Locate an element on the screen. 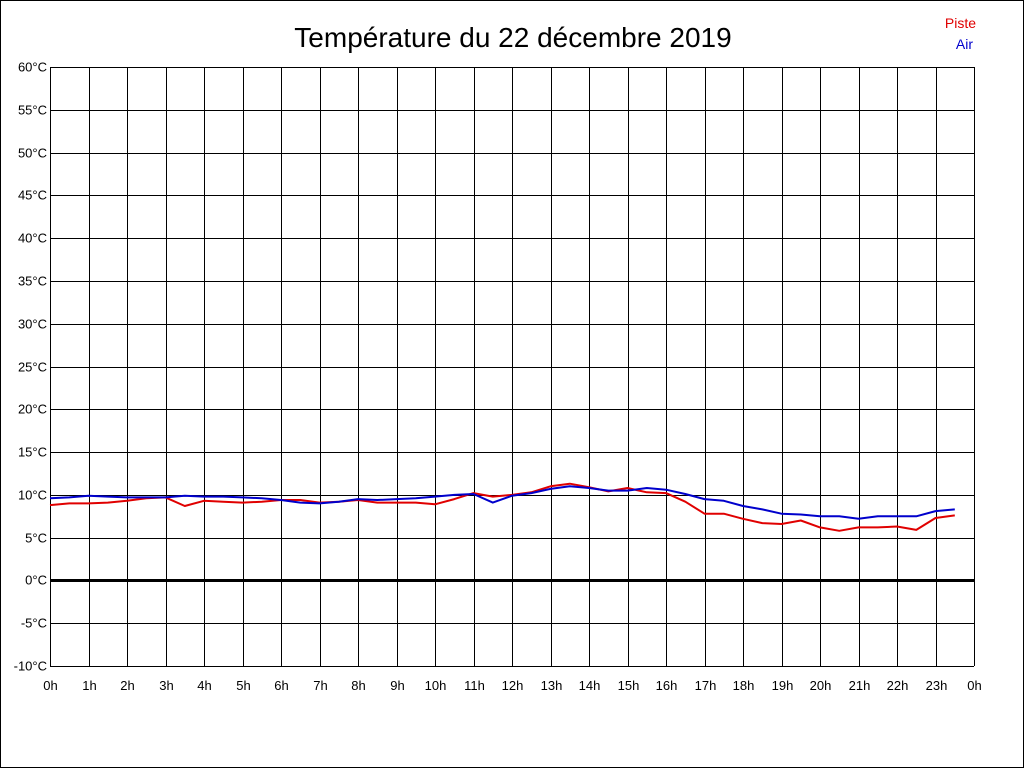 The image size is (1024, 768). x-tick-label: 1h is located at coordinates (89, 685).